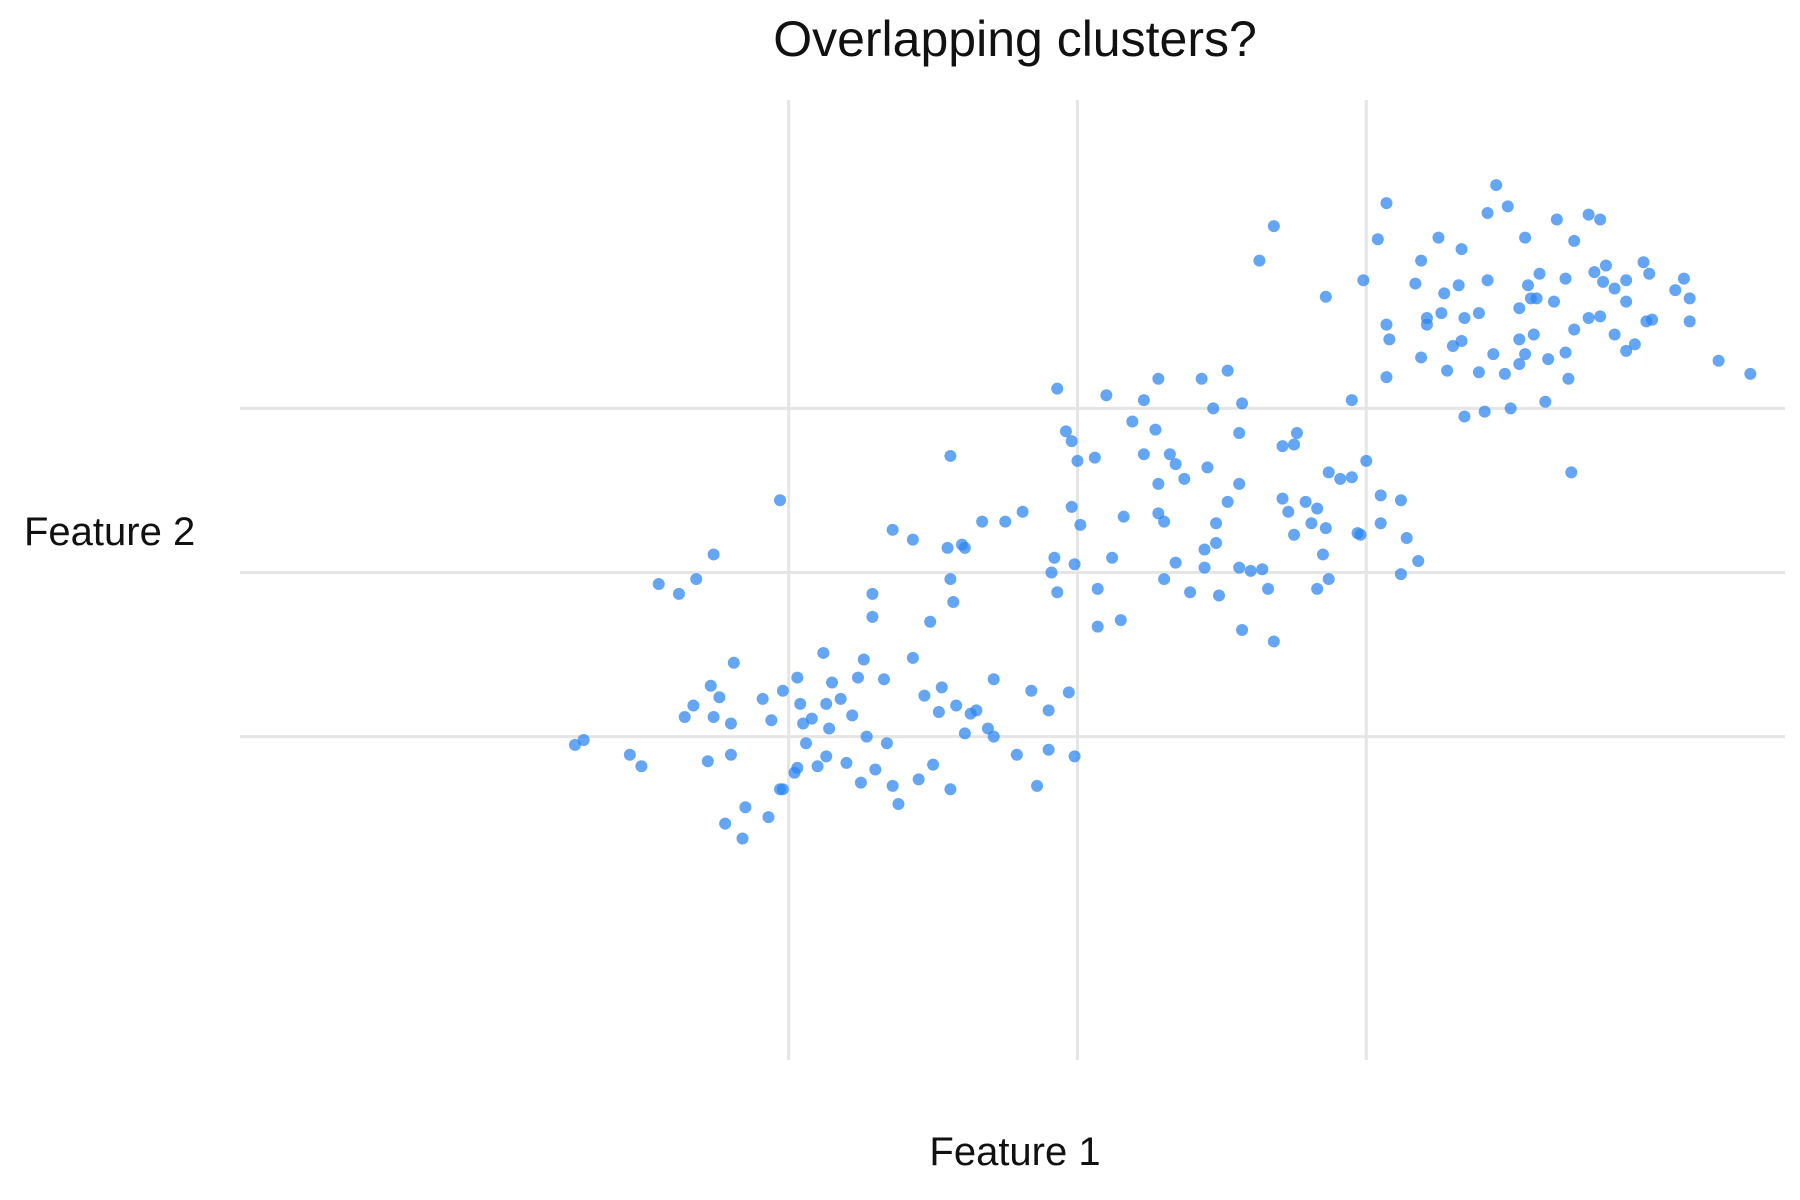 The image size is (1800, 1200). What do you see at coordinates (1015, 39) in the screenshot?
I see `chart-title: Overlapping clusters?` at bounding box center [1015, 39].